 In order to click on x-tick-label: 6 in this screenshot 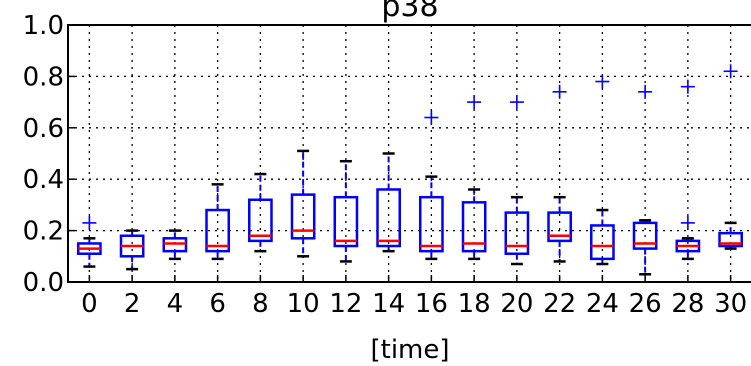, I will do `click(217, 304)`.